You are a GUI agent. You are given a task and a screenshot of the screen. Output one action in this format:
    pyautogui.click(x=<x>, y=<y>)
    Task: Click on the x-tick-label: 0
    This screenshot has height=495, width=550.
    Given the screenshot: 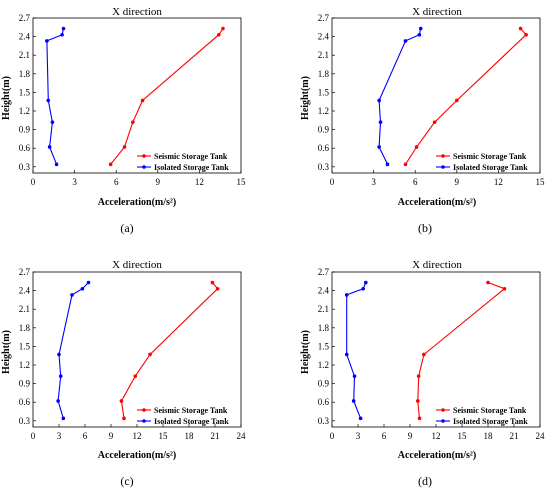 What is the action you would take?
    pyautogui.click(x=332, y=436)
    